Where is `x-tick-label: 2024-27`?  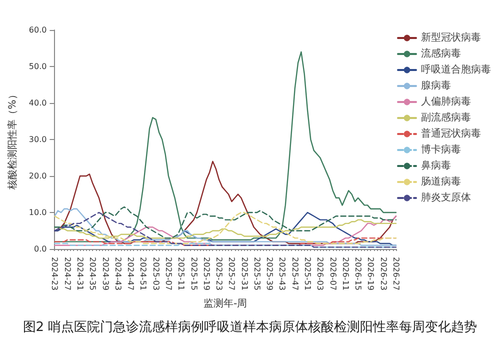 x-tick-label: 2024-27 is located at coordinates (67, 273).